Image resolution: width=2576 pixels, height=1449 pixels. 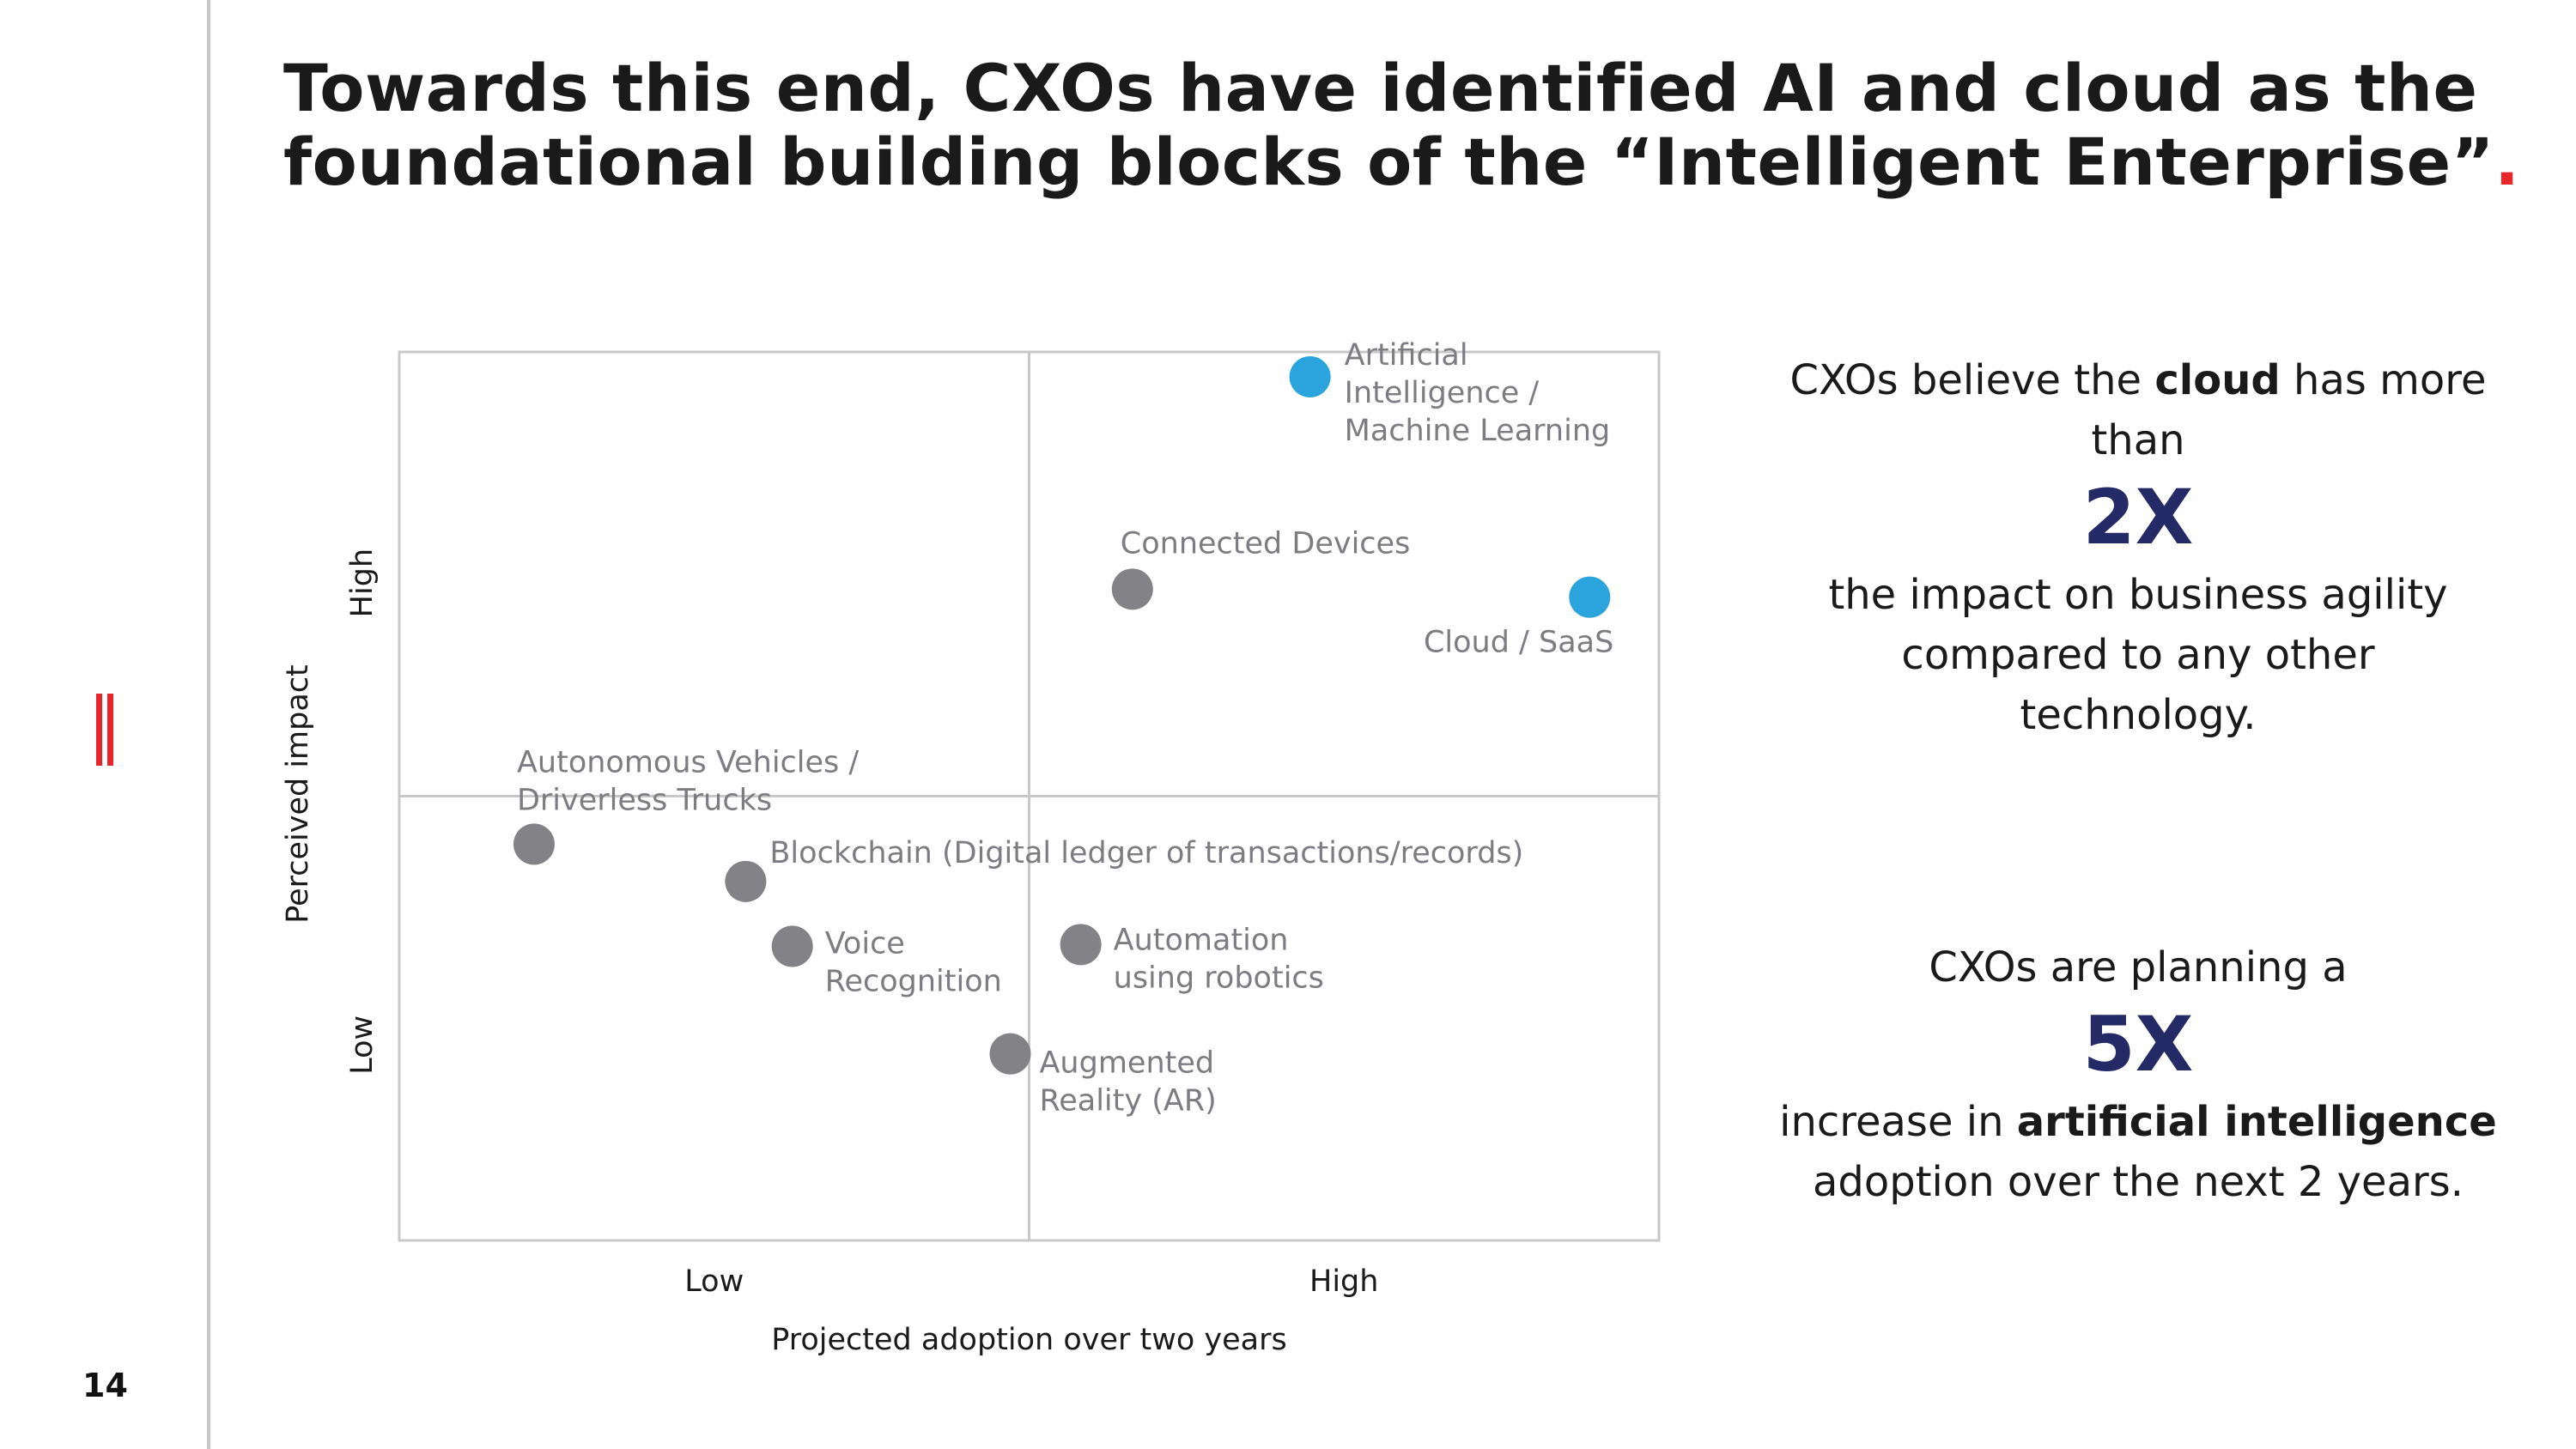 What do you see at coordinates (914, 962) in the screenshot?
I see `data-point-label: Voice Recognition` at bounding box center [914, 962].